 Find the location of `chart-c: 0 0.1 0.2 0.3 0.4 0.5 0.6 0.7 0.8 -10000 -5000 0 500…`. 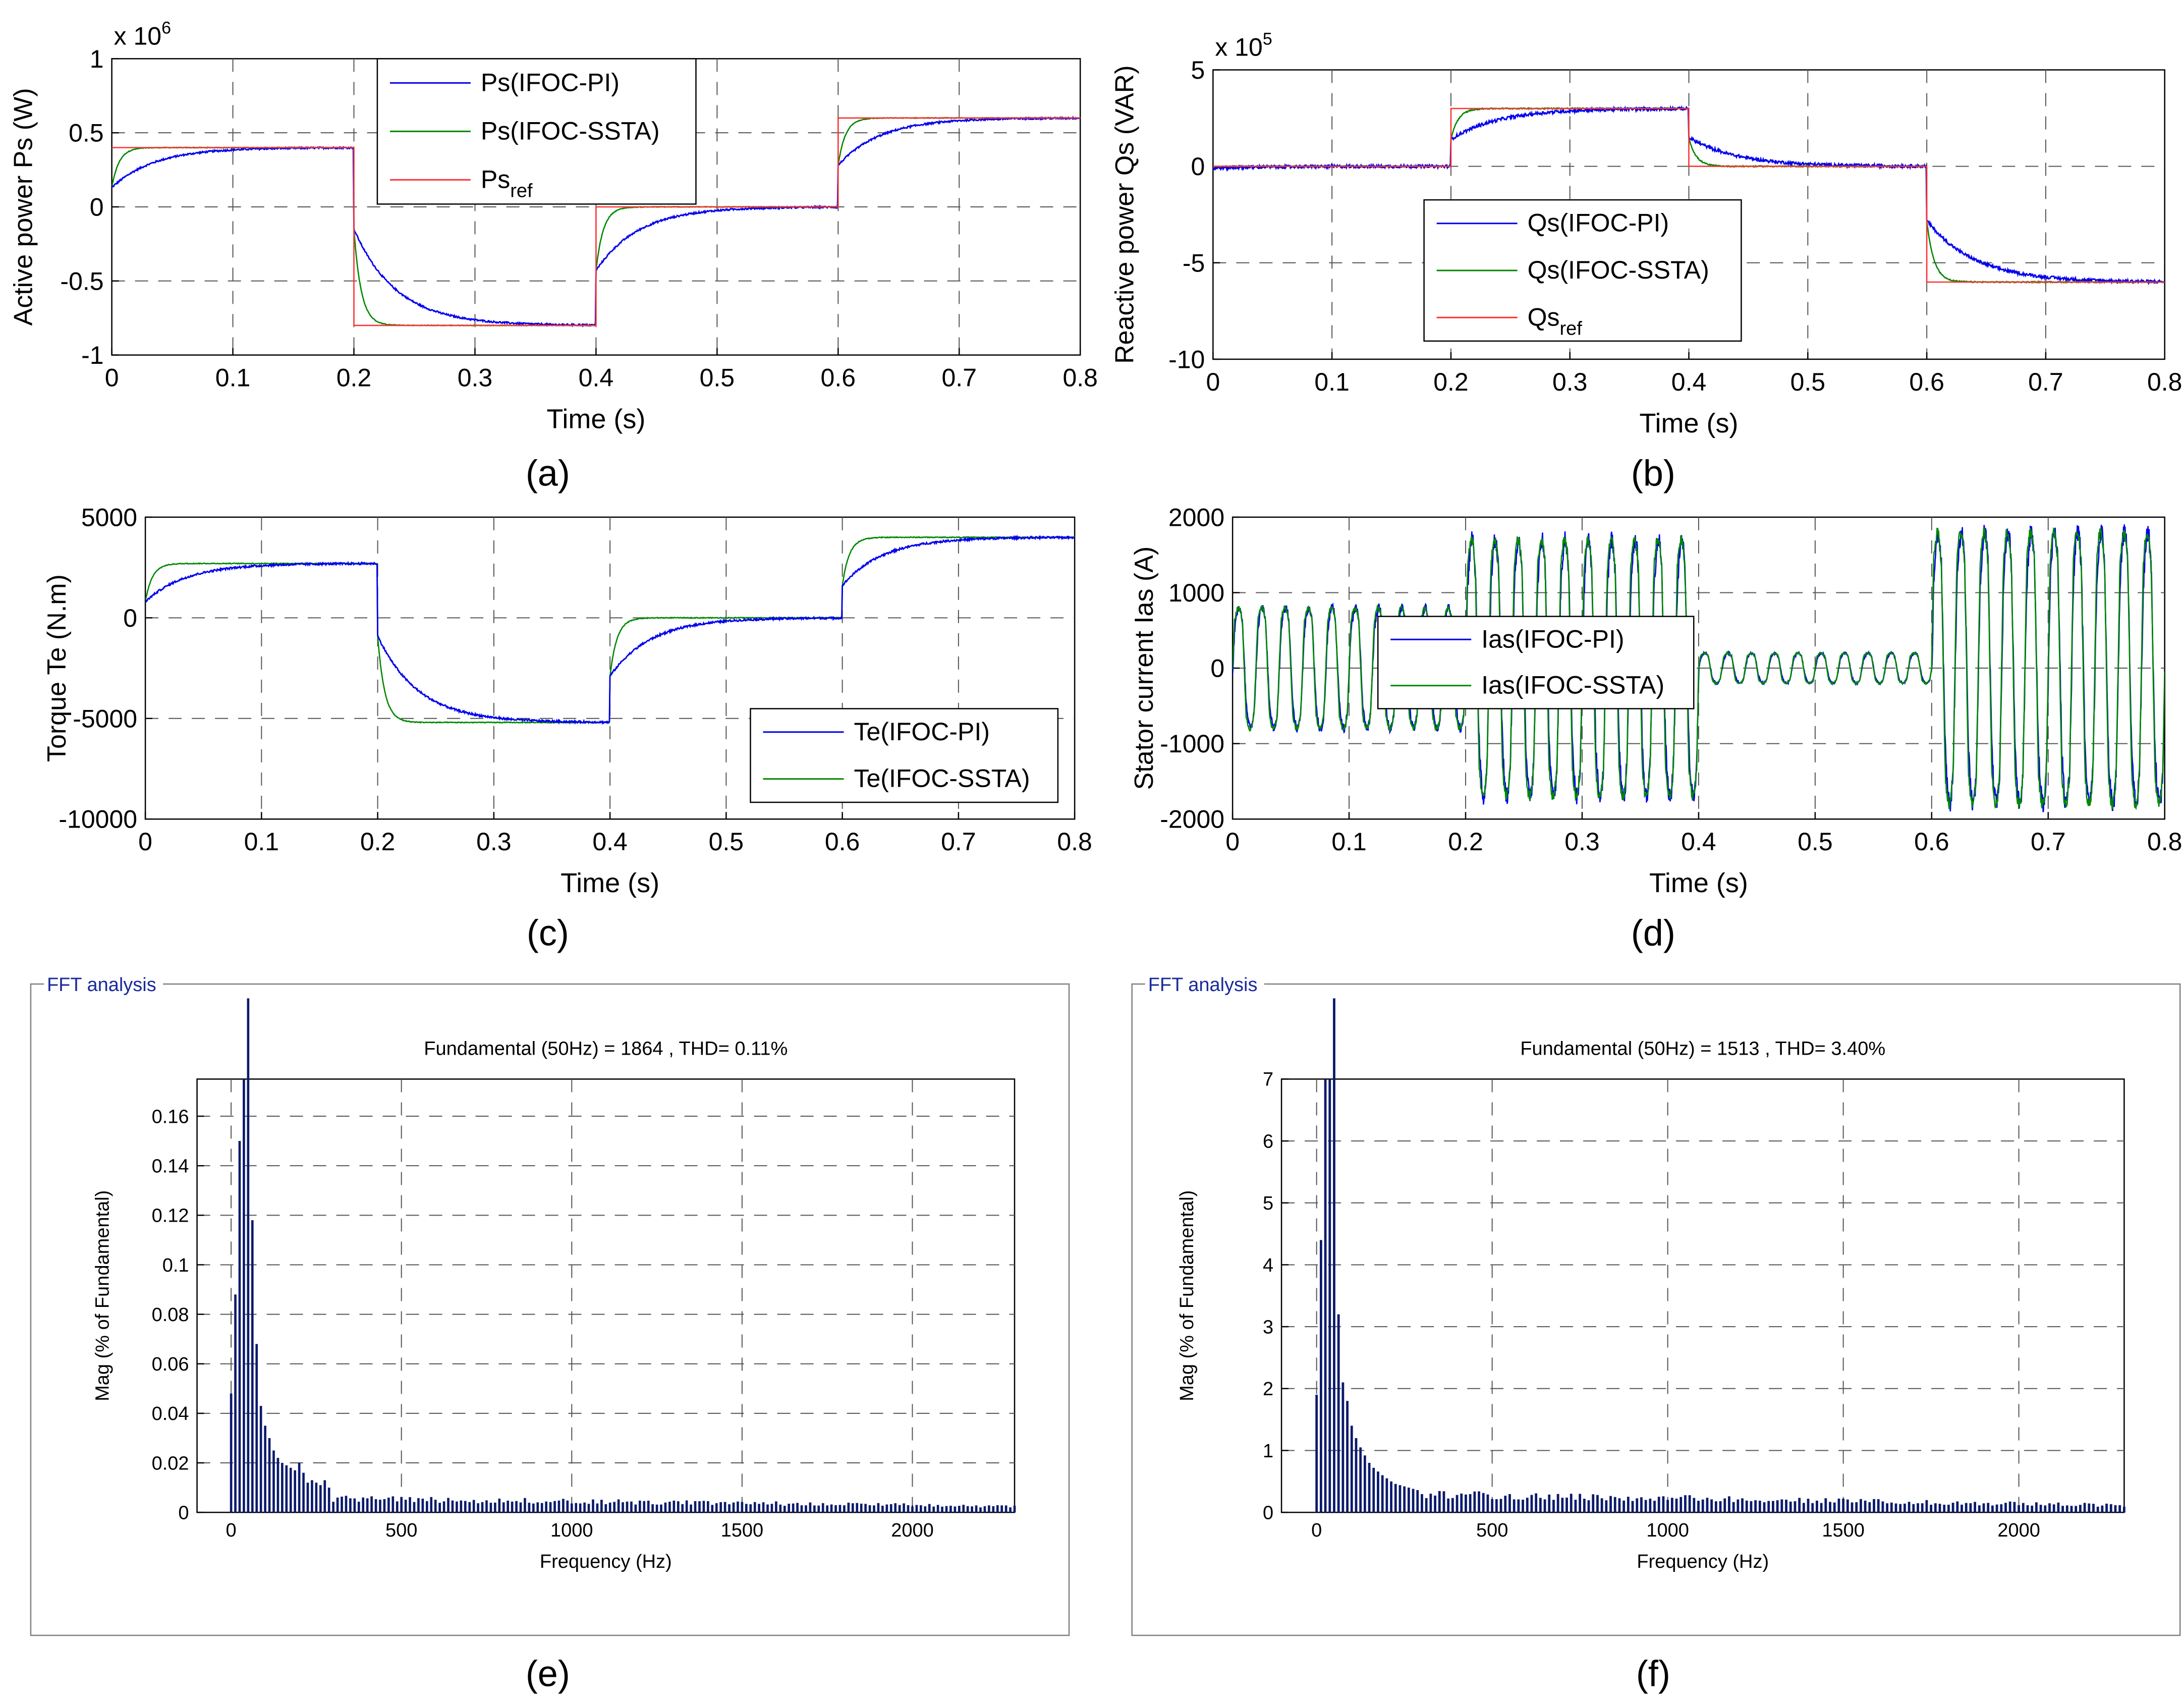

chart-c: 0 0.1 0.2 0.3 0.4 0.5 0.6 0.7 0.8 -10000 -5000 0 500… is located at coordinates (567, 728).